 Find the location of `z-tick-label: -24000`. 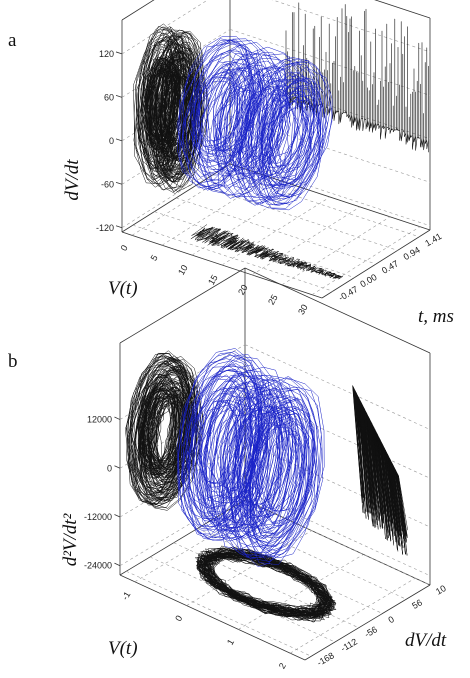

z-tick-label: -24000 is located at coordinates (98, 566).